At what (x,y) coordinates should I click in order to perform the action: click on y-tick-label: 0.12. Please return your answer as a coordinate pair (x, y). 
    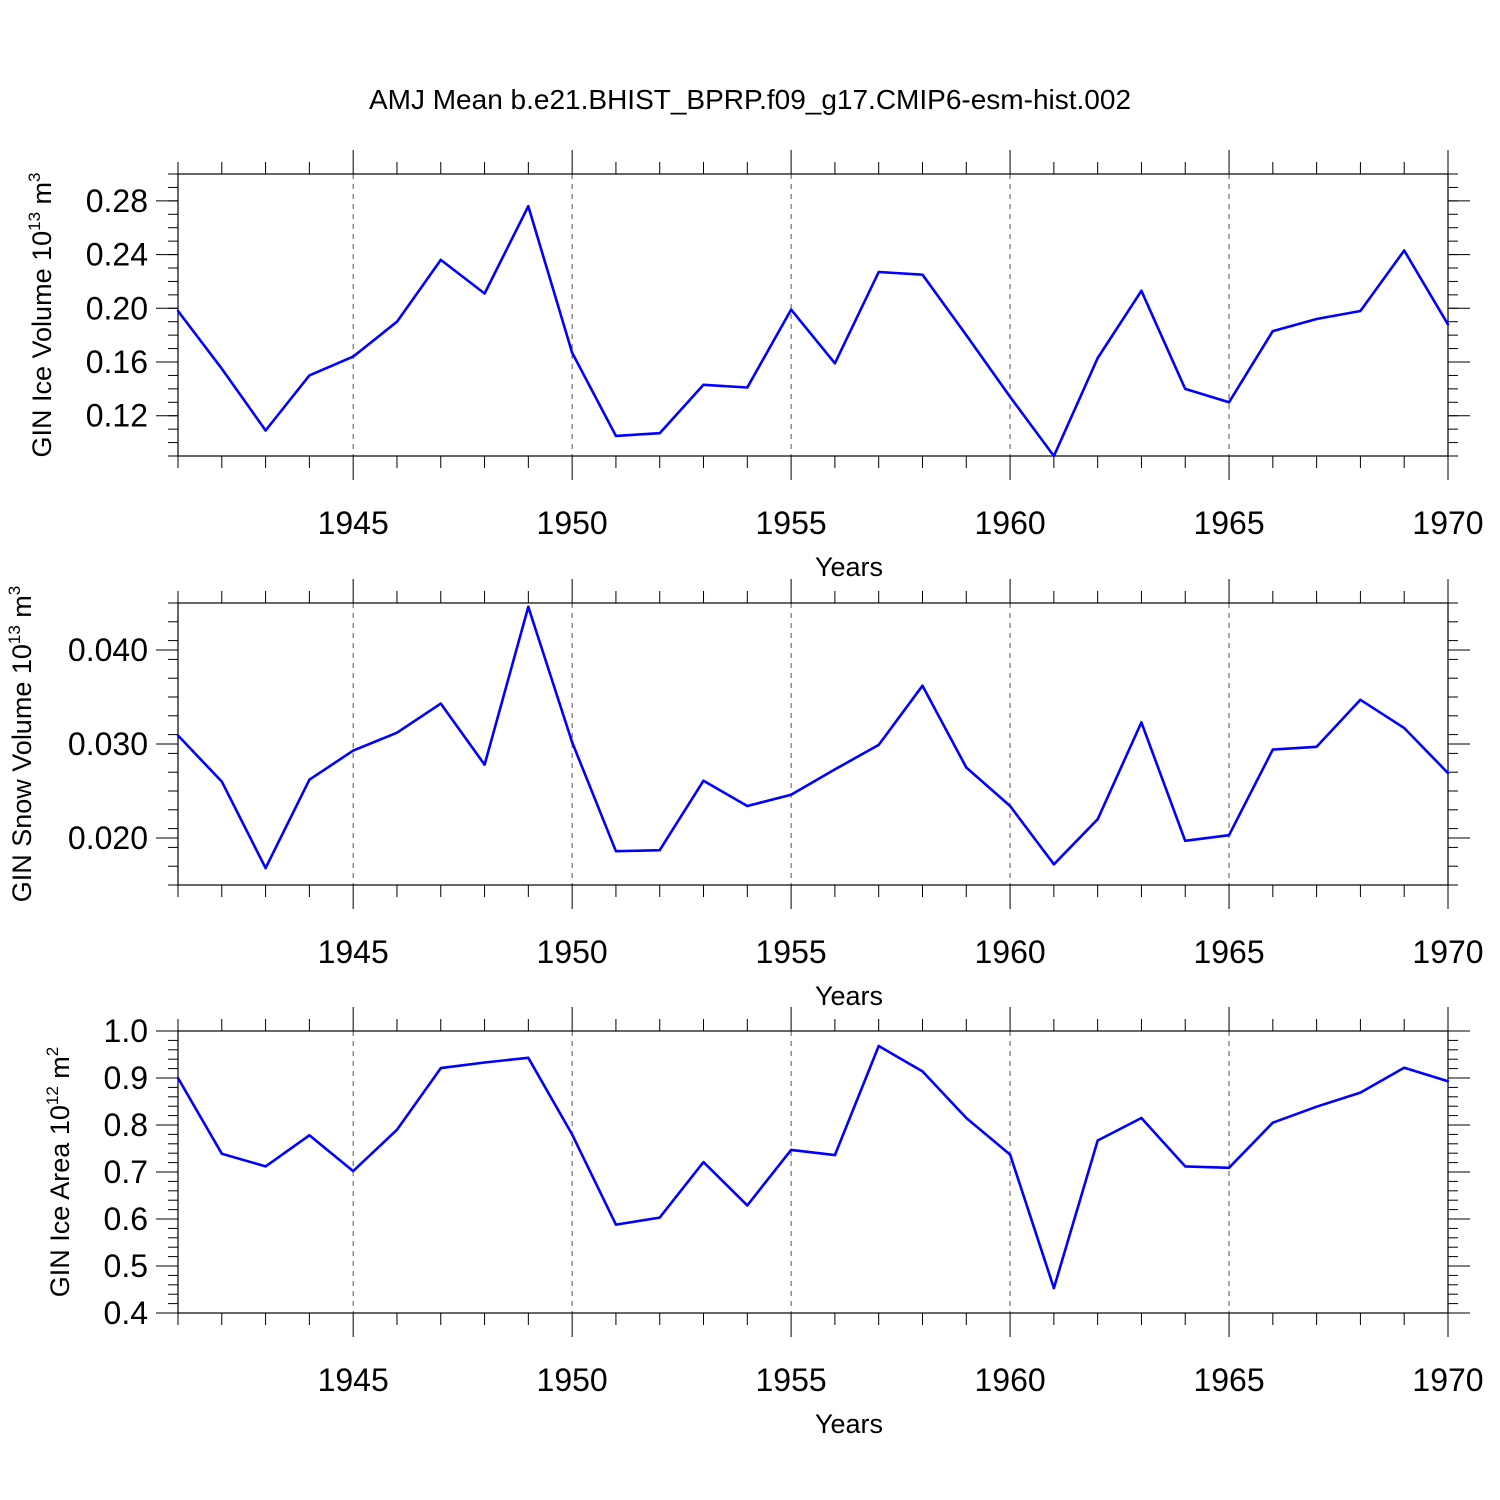
    Looking at the image, I should click on (117, 416).